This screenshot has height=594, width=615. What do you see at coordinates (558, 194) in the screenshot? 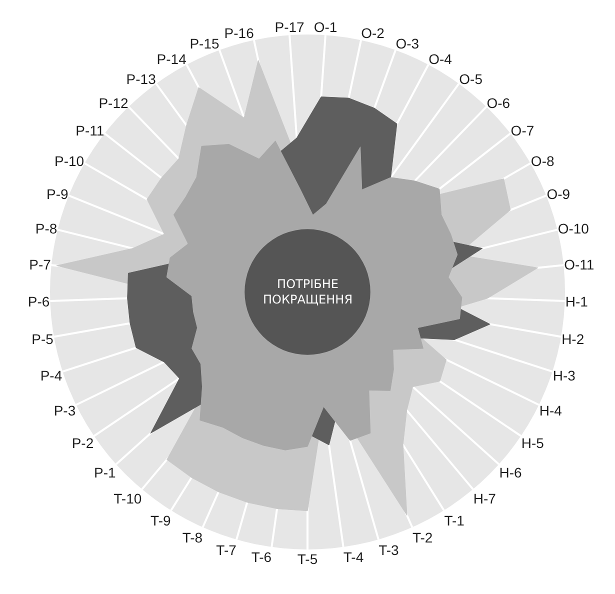
I see `spoke-label: O-9` at bounding box center [558, 194].